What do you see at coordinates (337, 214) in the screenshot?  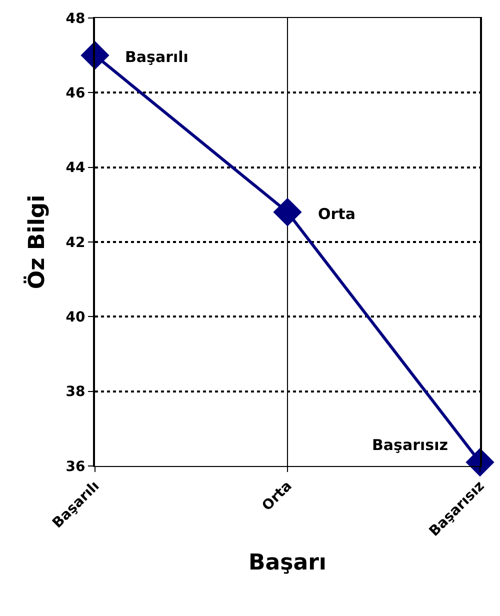 I see `annotation: Orta` at bounding box center [337, 214].